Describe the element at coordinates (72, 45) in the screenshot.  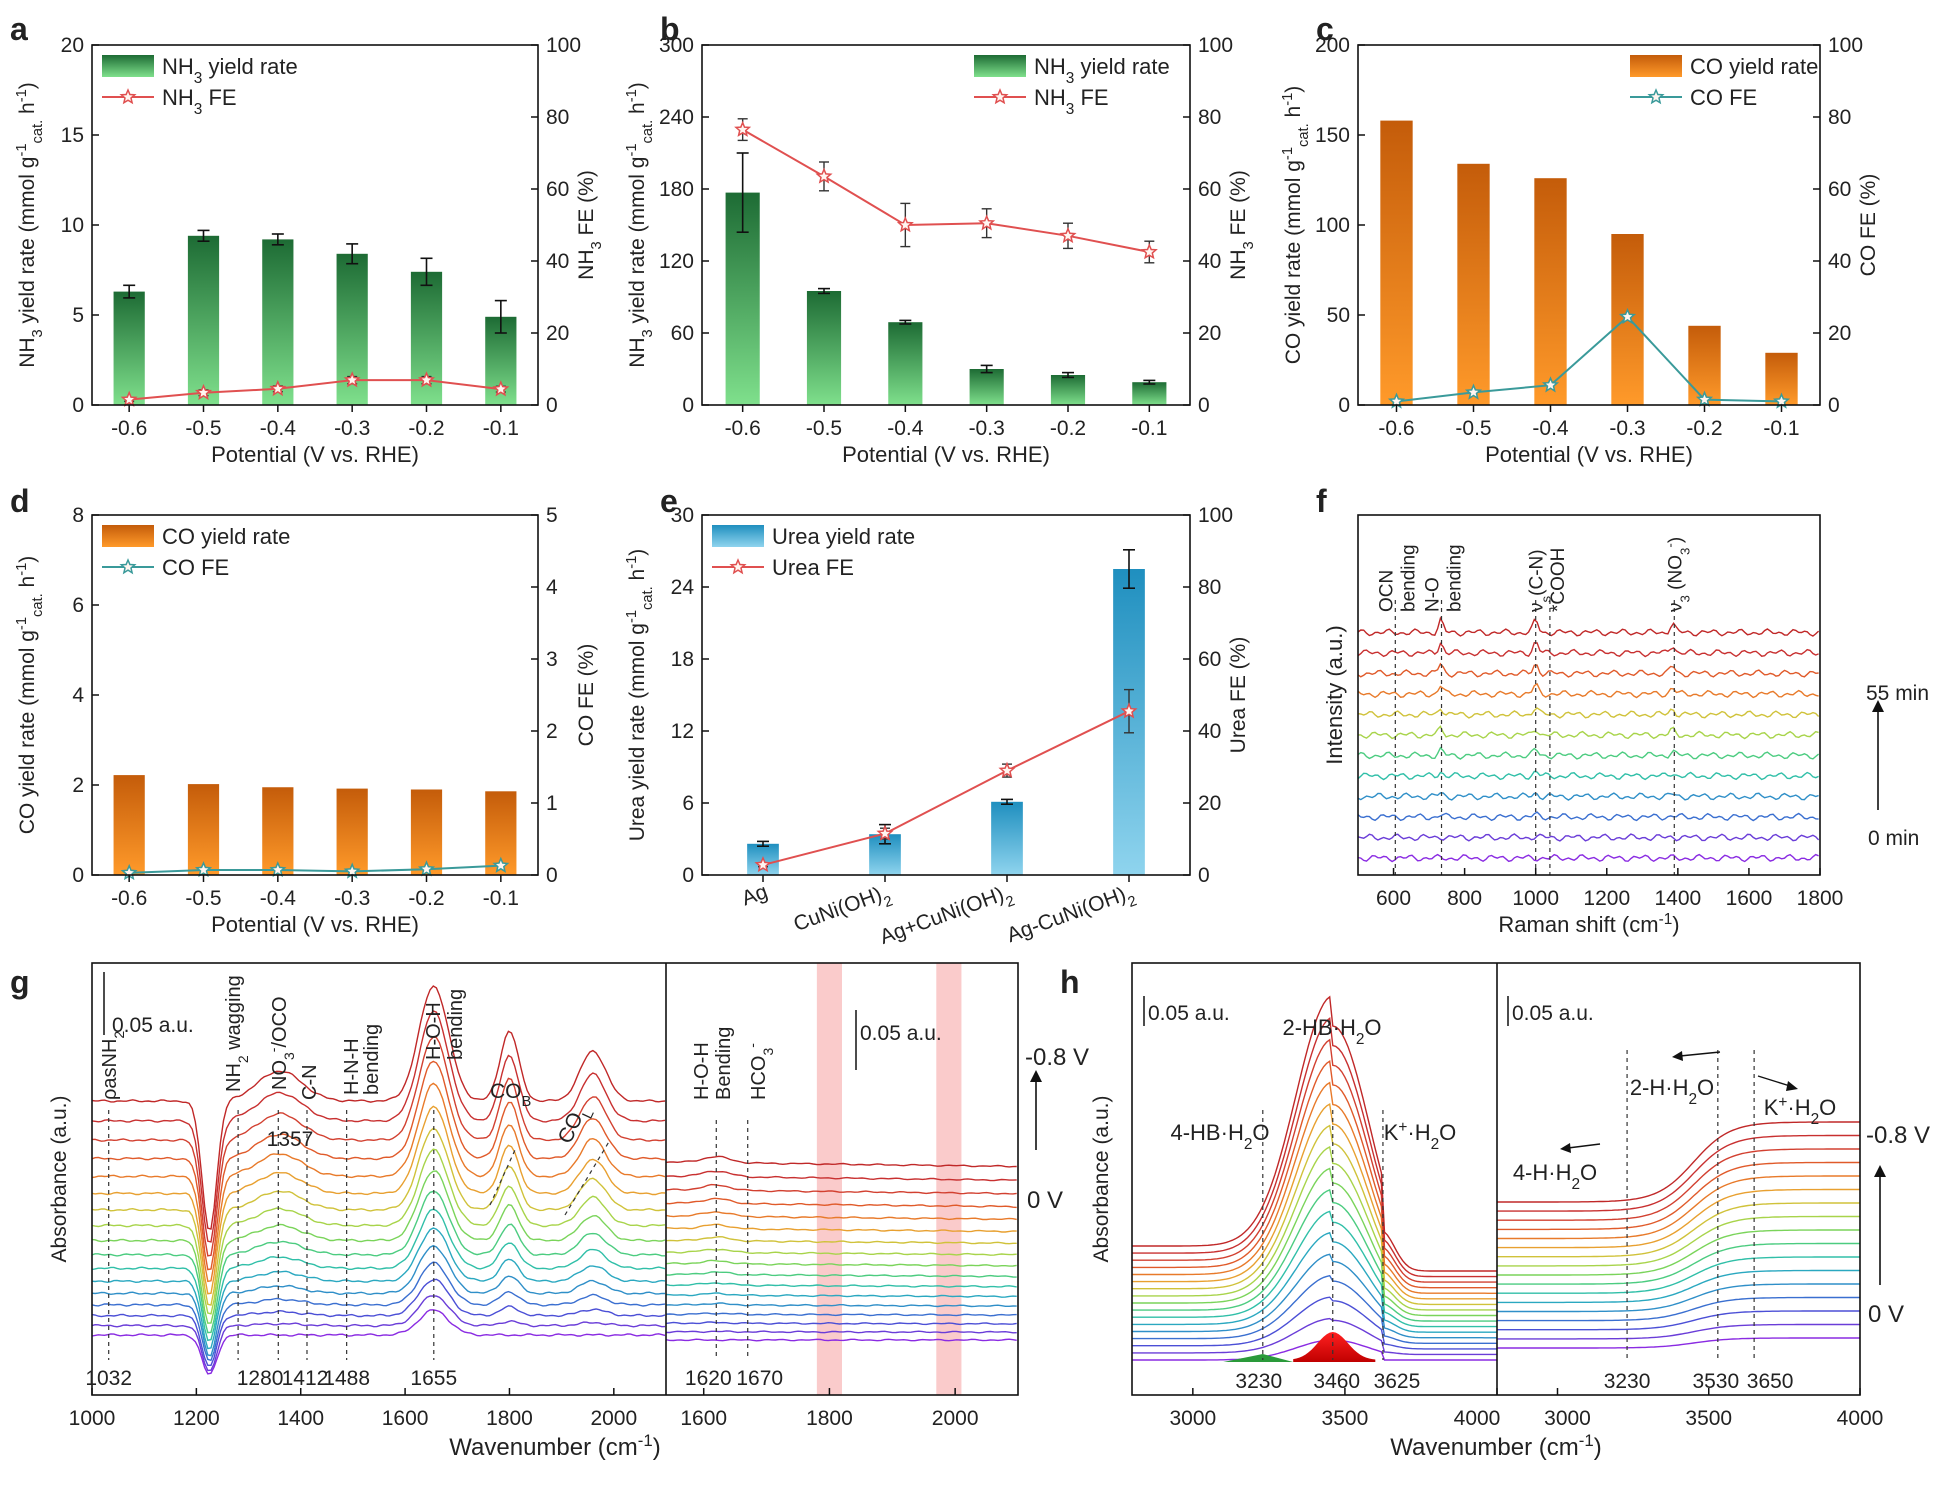
I see `y-tick-label: 20` at that location.